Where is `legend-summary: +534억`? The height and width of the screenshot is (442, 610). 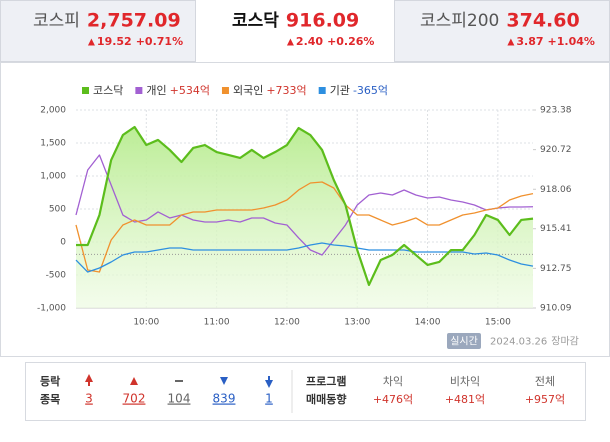 legend-summary: +534억 is located at coordinates (190, 90).